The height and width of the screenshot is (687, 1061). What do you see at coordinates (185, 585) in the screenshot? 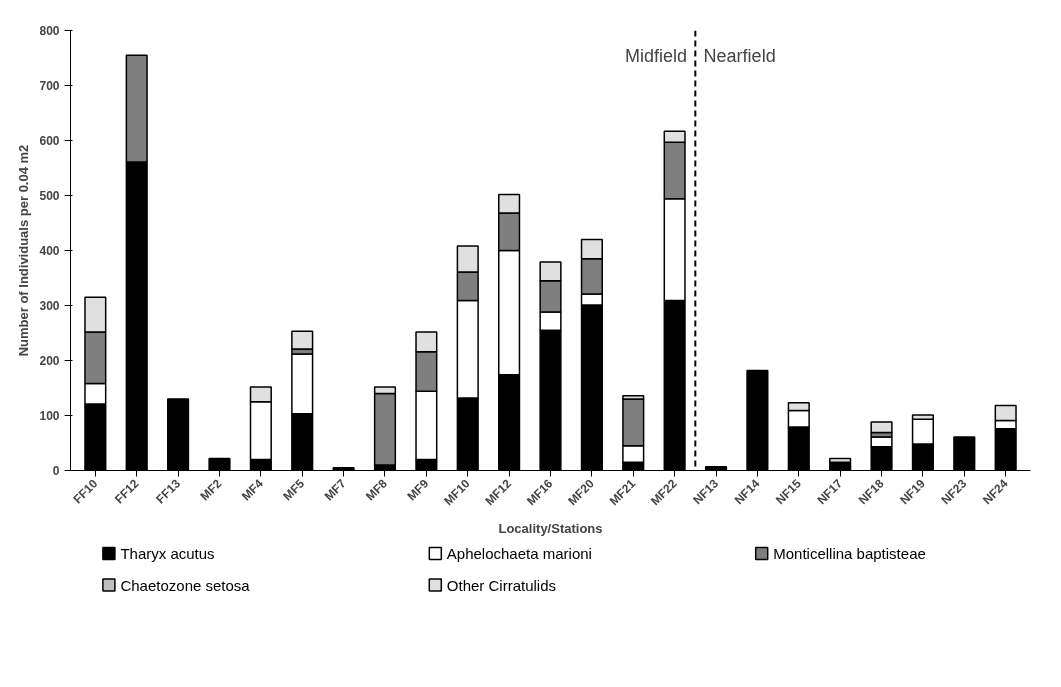
I see `legend-label: Chaetozone setosa` at bounding box center [185, 585].